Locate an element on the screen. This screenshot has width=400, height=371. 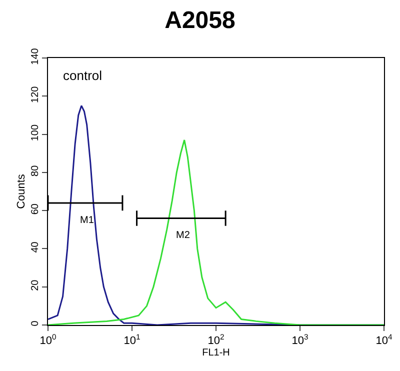
chart-title: A2058 is located at coordinates (200, 20).